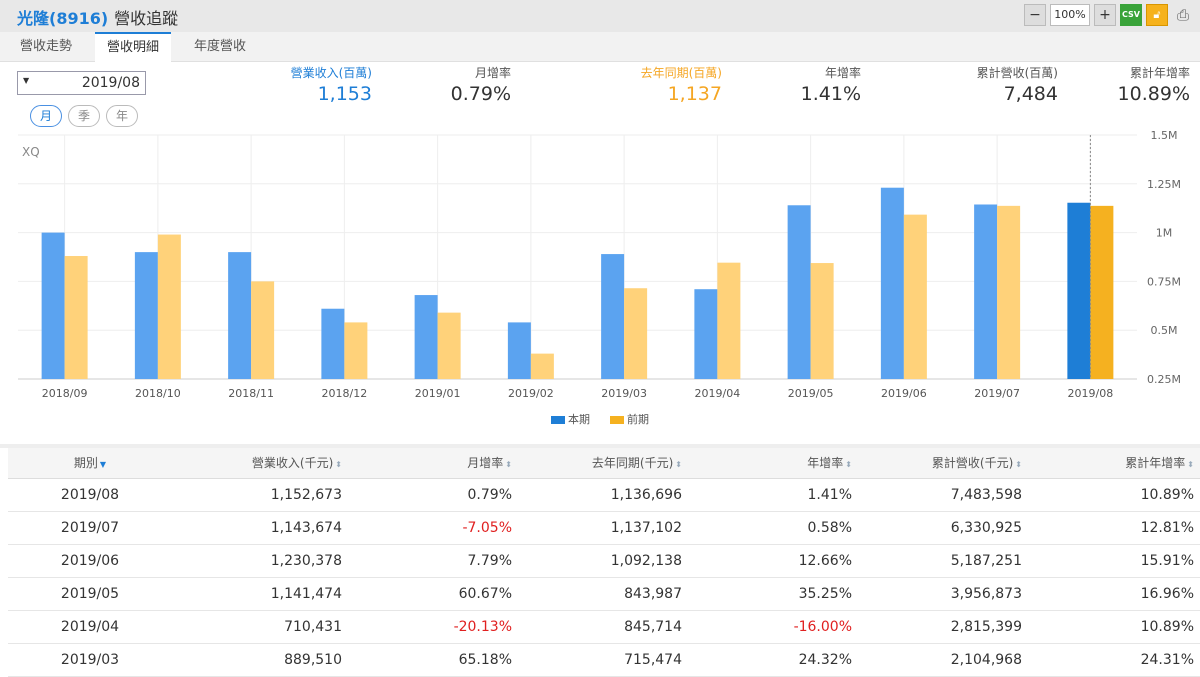 This screenshot has width=1200, height=677. I want to click on stock-name: 光隆(8916), so click(63, 18).